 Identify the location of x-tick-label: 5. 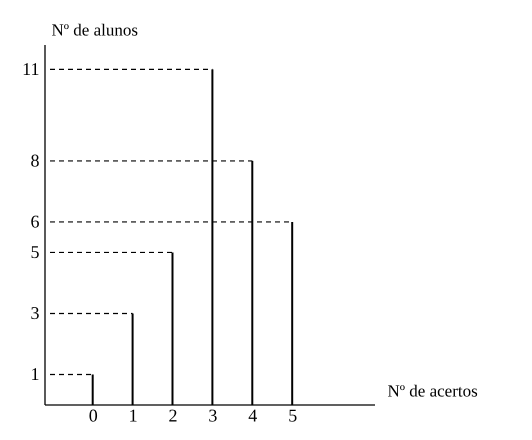
(293, 416).